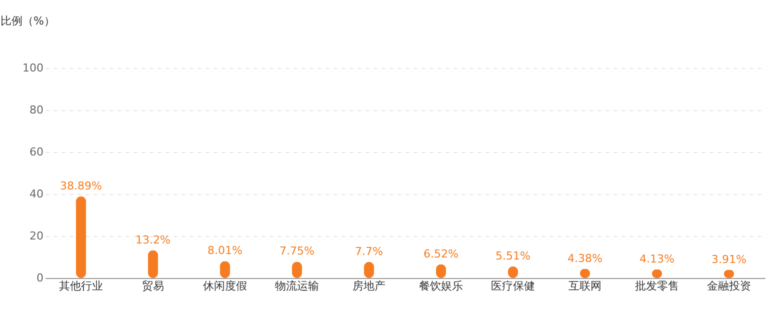 Image resolution: width=773 pixels, height=312 pixels. I want to click on y-tick-label: 40, so click(37, 194).